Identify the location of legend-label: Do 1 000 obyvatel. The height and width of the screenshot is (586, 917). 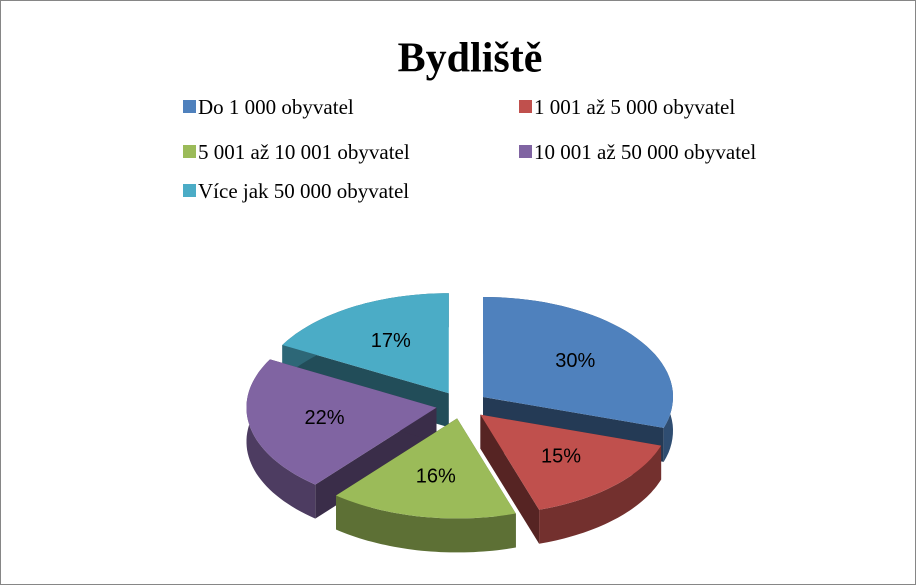
(276, 107).